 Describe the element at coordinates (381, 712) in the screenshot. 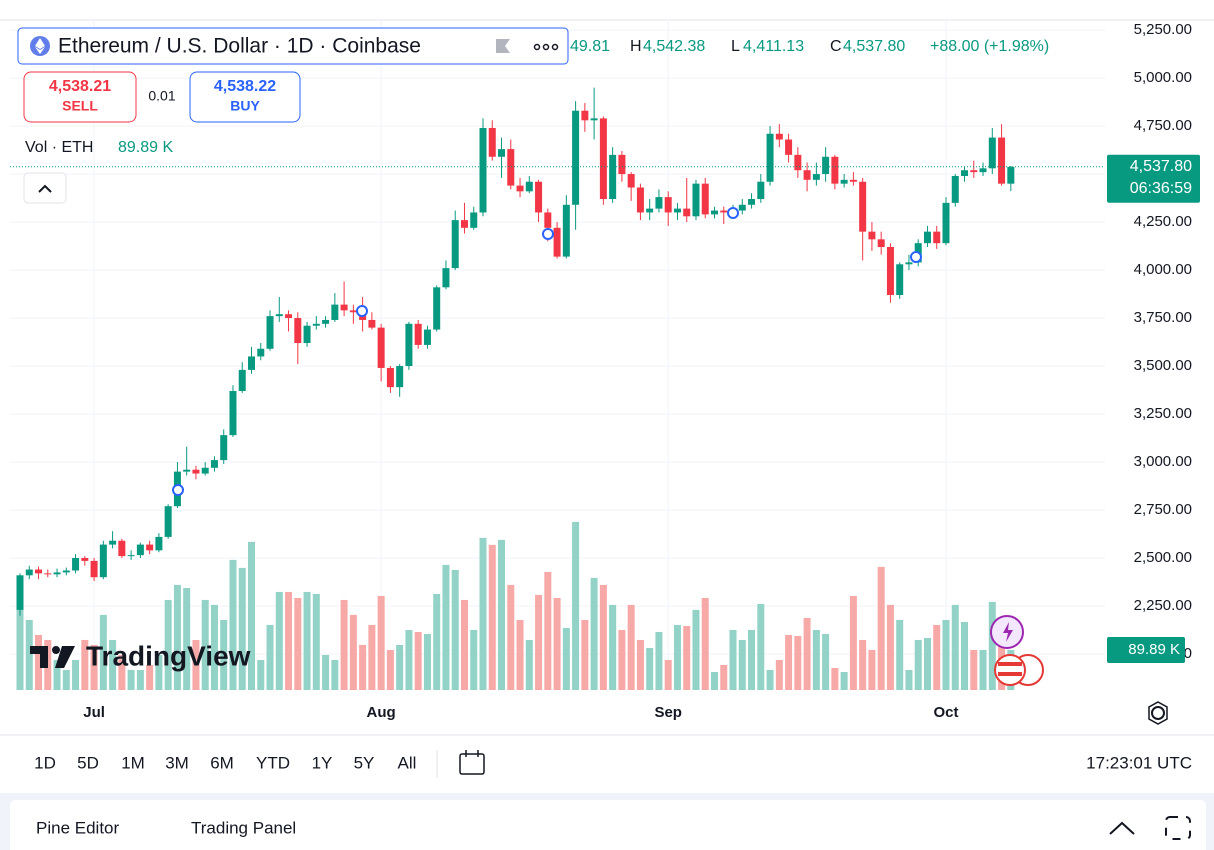

I see `x-tick-label: Aug` at that location.